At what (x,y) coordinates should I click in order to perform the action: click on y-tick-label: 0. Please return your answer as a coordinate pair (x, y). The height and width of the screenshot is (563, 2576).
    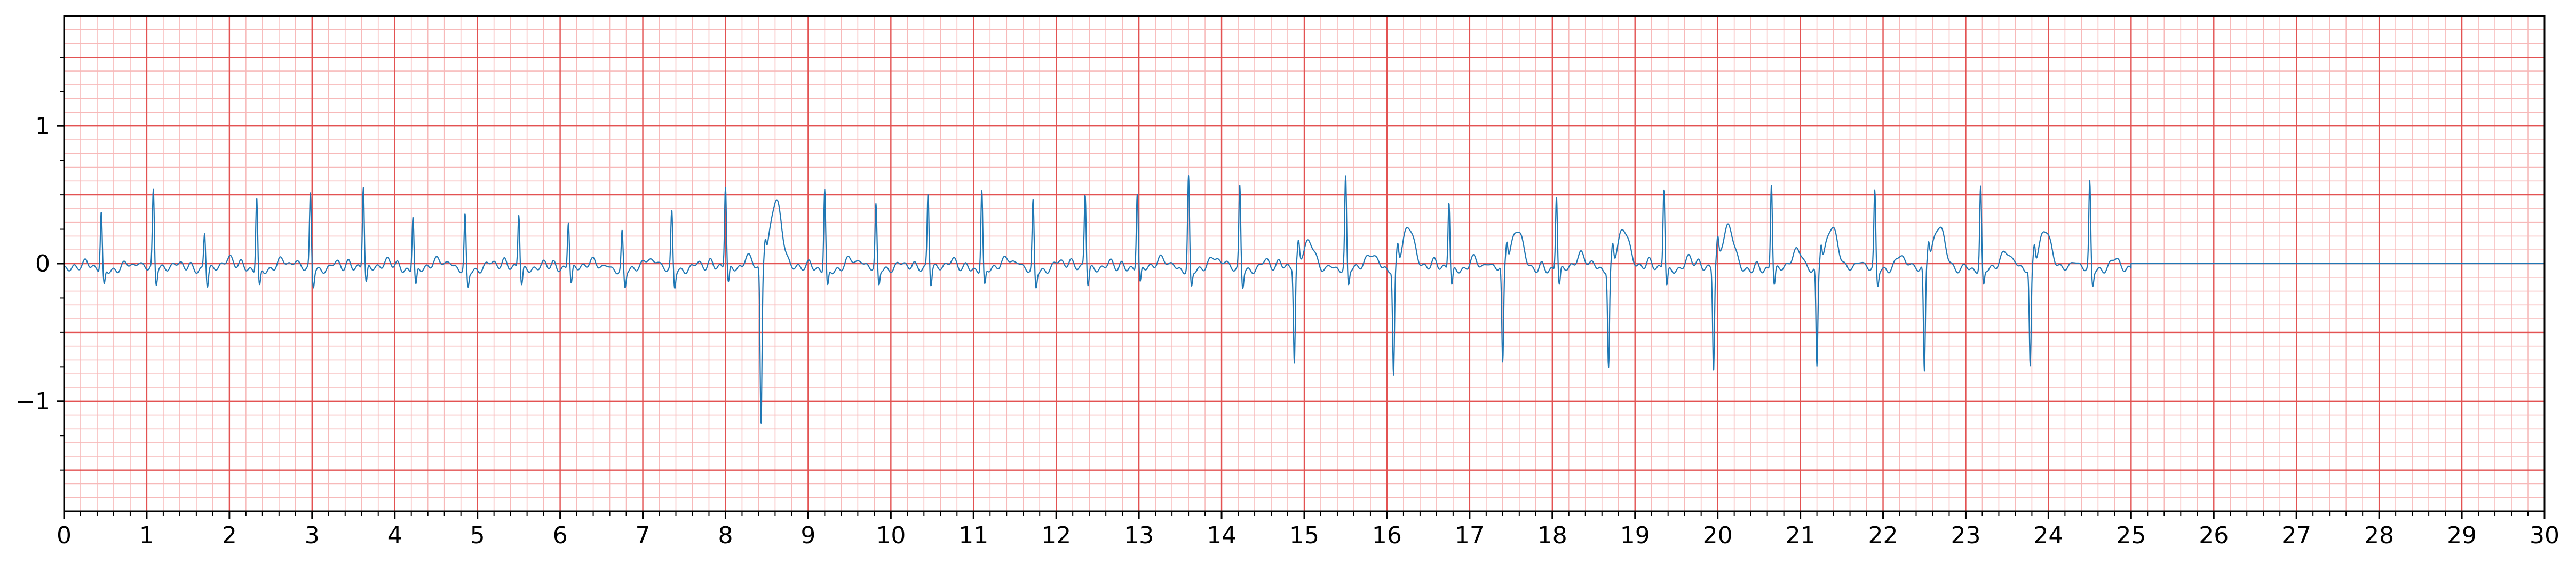
    Looking at the image, I should click on (42, 263).